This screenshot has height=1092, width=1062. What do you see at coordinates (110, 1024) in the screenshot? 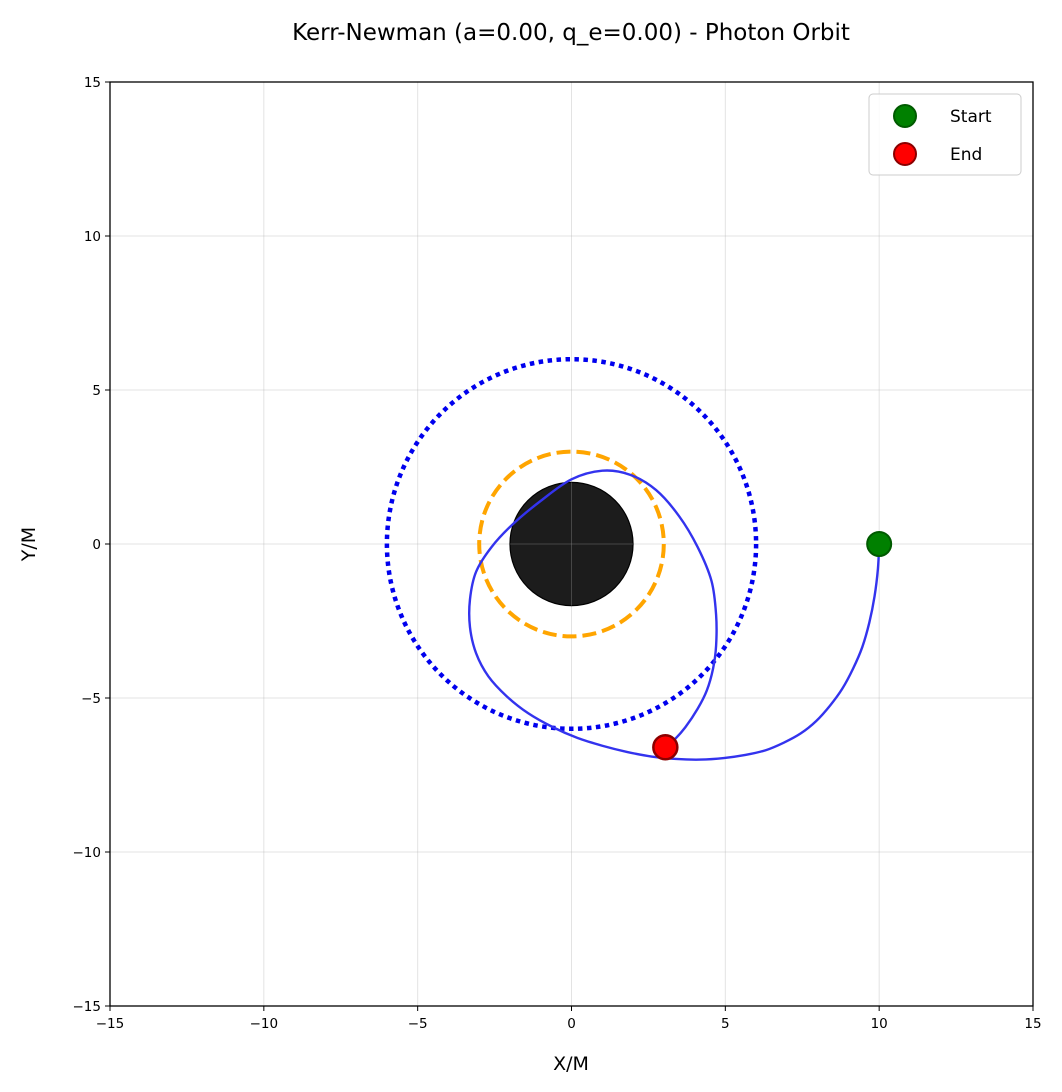
I see `x-tick-label: −15` at bounding box center [110, 1024].